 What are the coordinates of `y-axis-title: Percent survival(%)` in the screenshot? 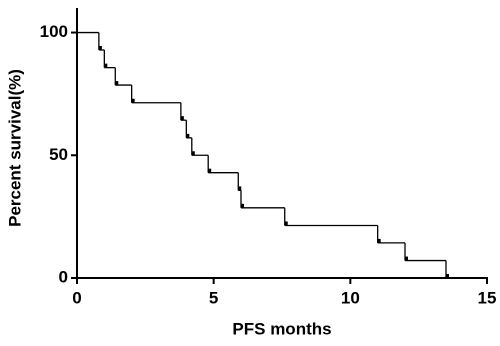 It's located at (14, 148).